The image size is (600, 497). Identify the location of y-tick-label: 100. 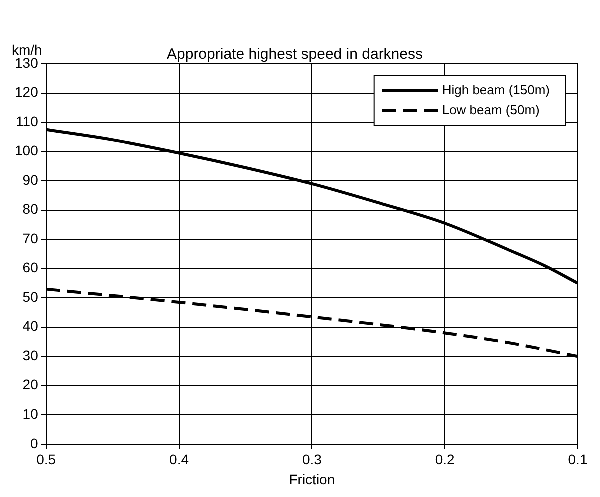
(27, 150).